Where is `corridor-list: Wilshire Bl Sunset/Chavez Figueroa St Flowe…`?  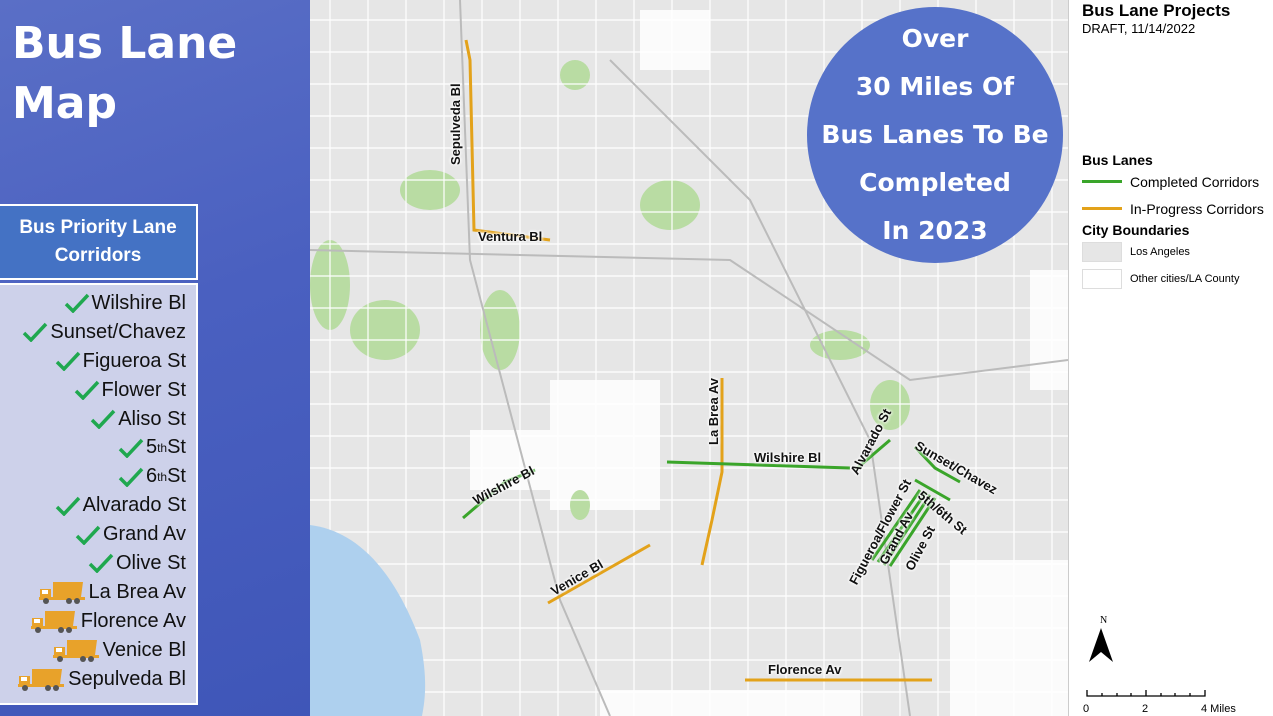
corridor-list: Wilshire Bl Sunset/Chavez Figueroa St Flowe… is located at coordinates (99, 494).